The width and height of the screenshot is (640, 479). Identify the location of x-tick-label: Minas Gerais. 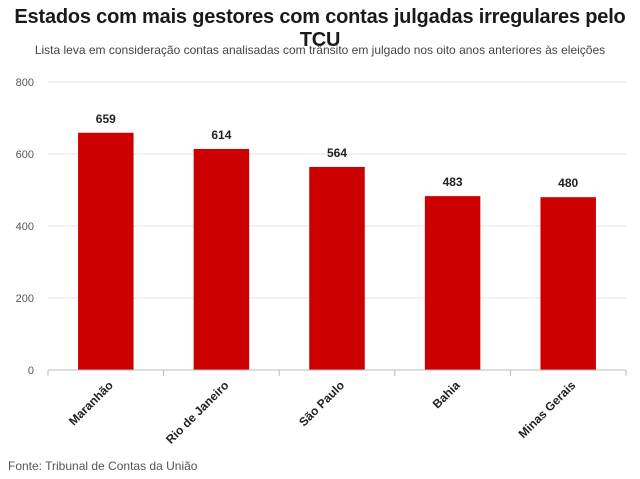
(547, 409).